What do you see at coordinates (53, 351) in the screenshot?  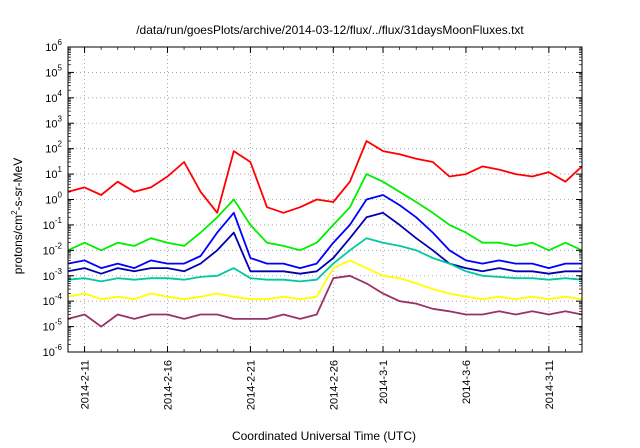 I see `y-tick-label: 10⁻⁶` at bounding box center [53, 351].